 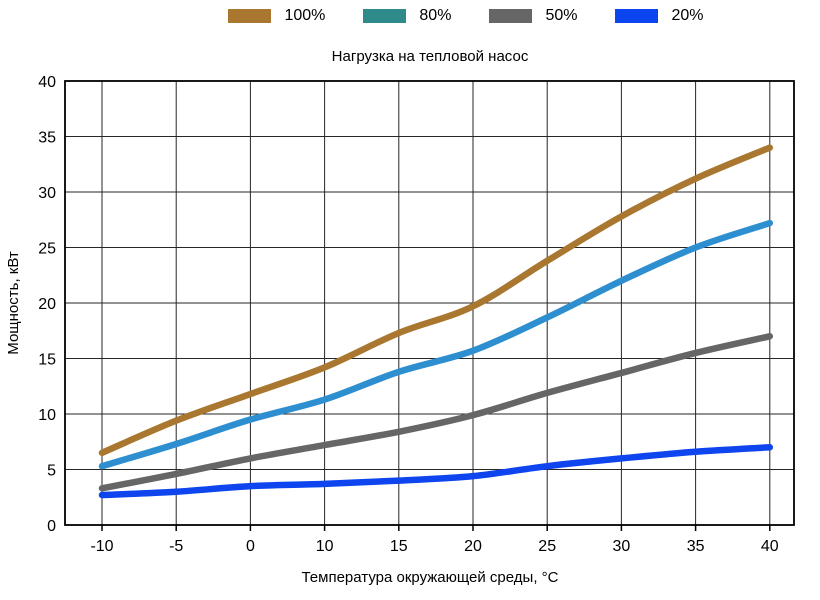 What do you see at coordinates (51, 471) in the screenshot?
I see `y-tick-label: 5` at bounding box center [51, 471].